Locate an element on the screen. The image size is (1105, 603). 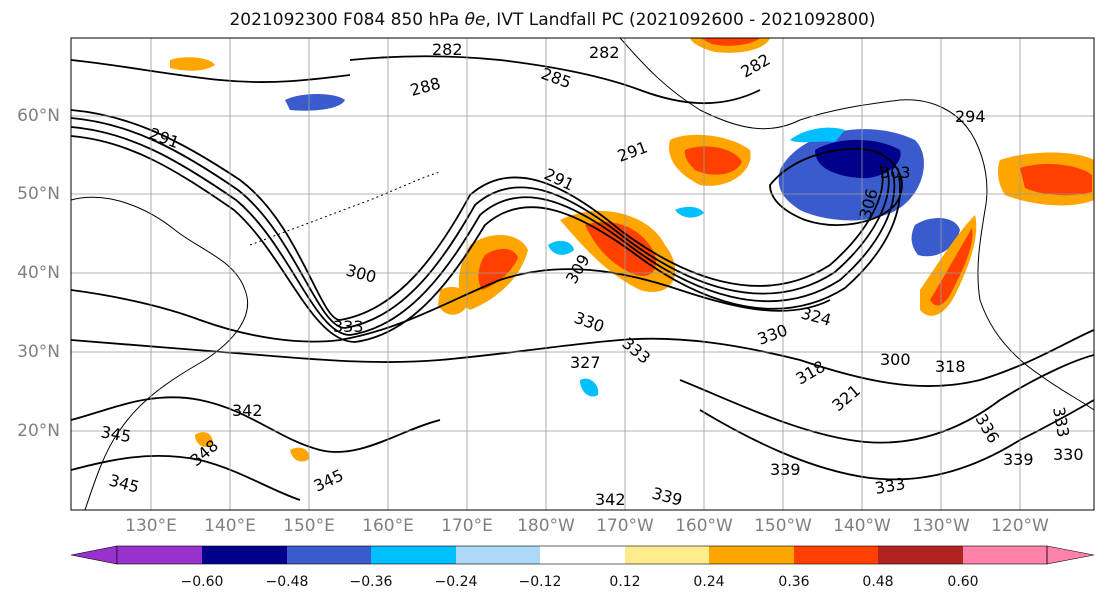
cyan-blob-east is located at coordinates (589, 387).